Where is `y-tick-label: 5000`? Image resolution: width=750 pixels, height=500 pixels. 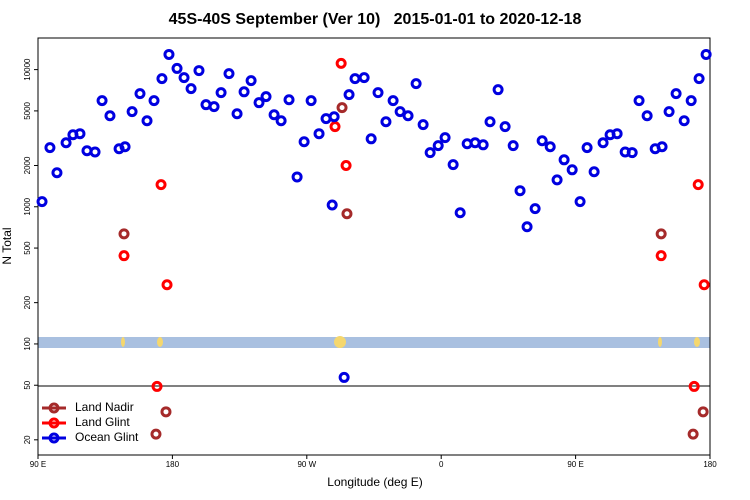 y-tick-label: 5000 is located at coordinates (27, 110).